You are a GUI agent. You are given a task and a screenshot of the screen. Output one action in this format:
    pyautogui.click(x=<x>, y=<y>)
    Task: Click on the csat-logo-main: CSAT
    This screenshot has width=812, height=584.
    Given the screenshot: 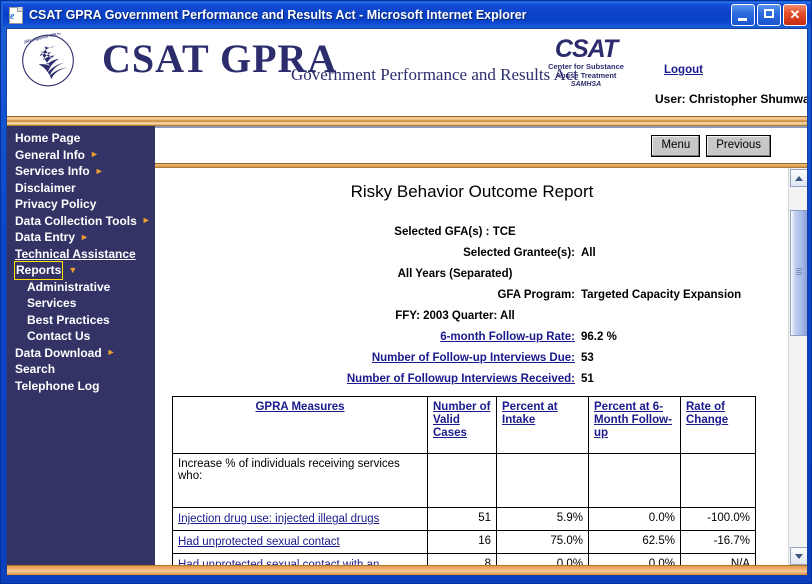 What is the action you would take?
    pyautogui.click(x=586, y=49)
    